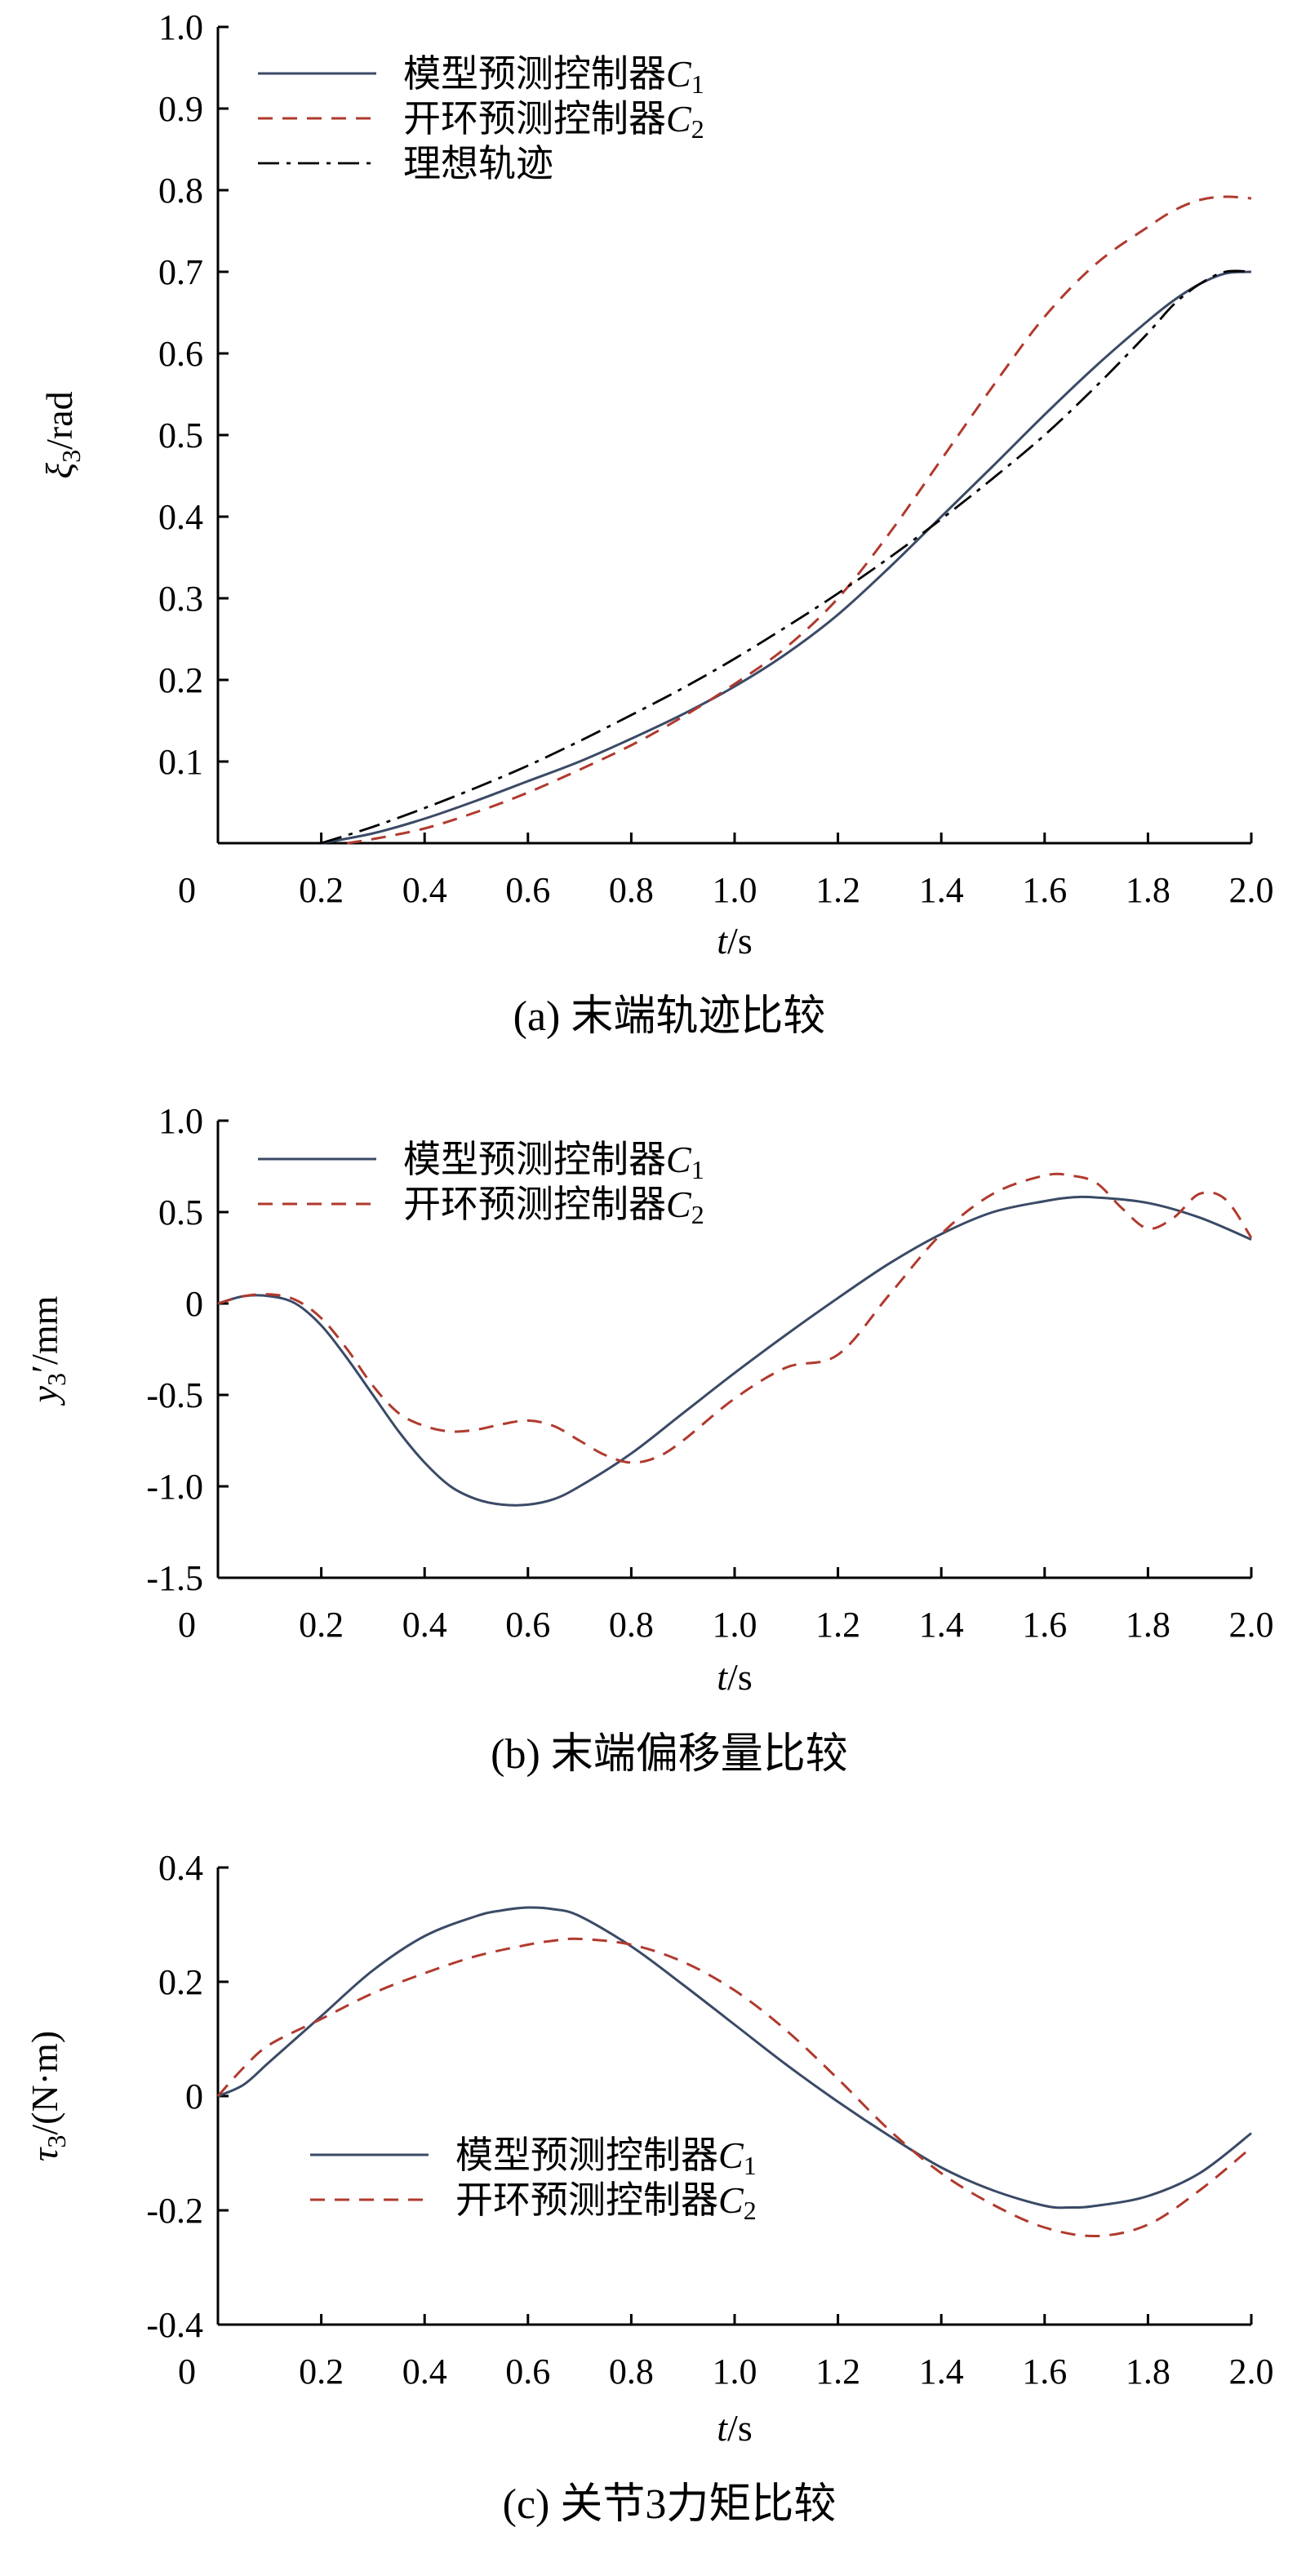  What do you see at coordinates (175, 1487) in the screenshot?
I see `y-tick-label: -1.0` at bounding box center [175, 1487].